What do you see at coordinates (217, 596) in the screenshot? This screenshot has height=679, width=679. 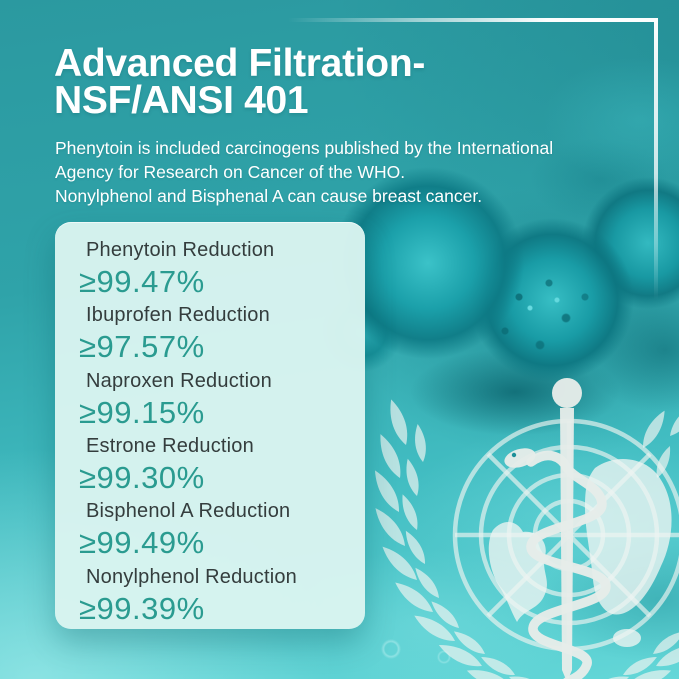 I see `reduction-item: Nonylphenol Reduction ≥99.39%` at bounding box center [217, 596].